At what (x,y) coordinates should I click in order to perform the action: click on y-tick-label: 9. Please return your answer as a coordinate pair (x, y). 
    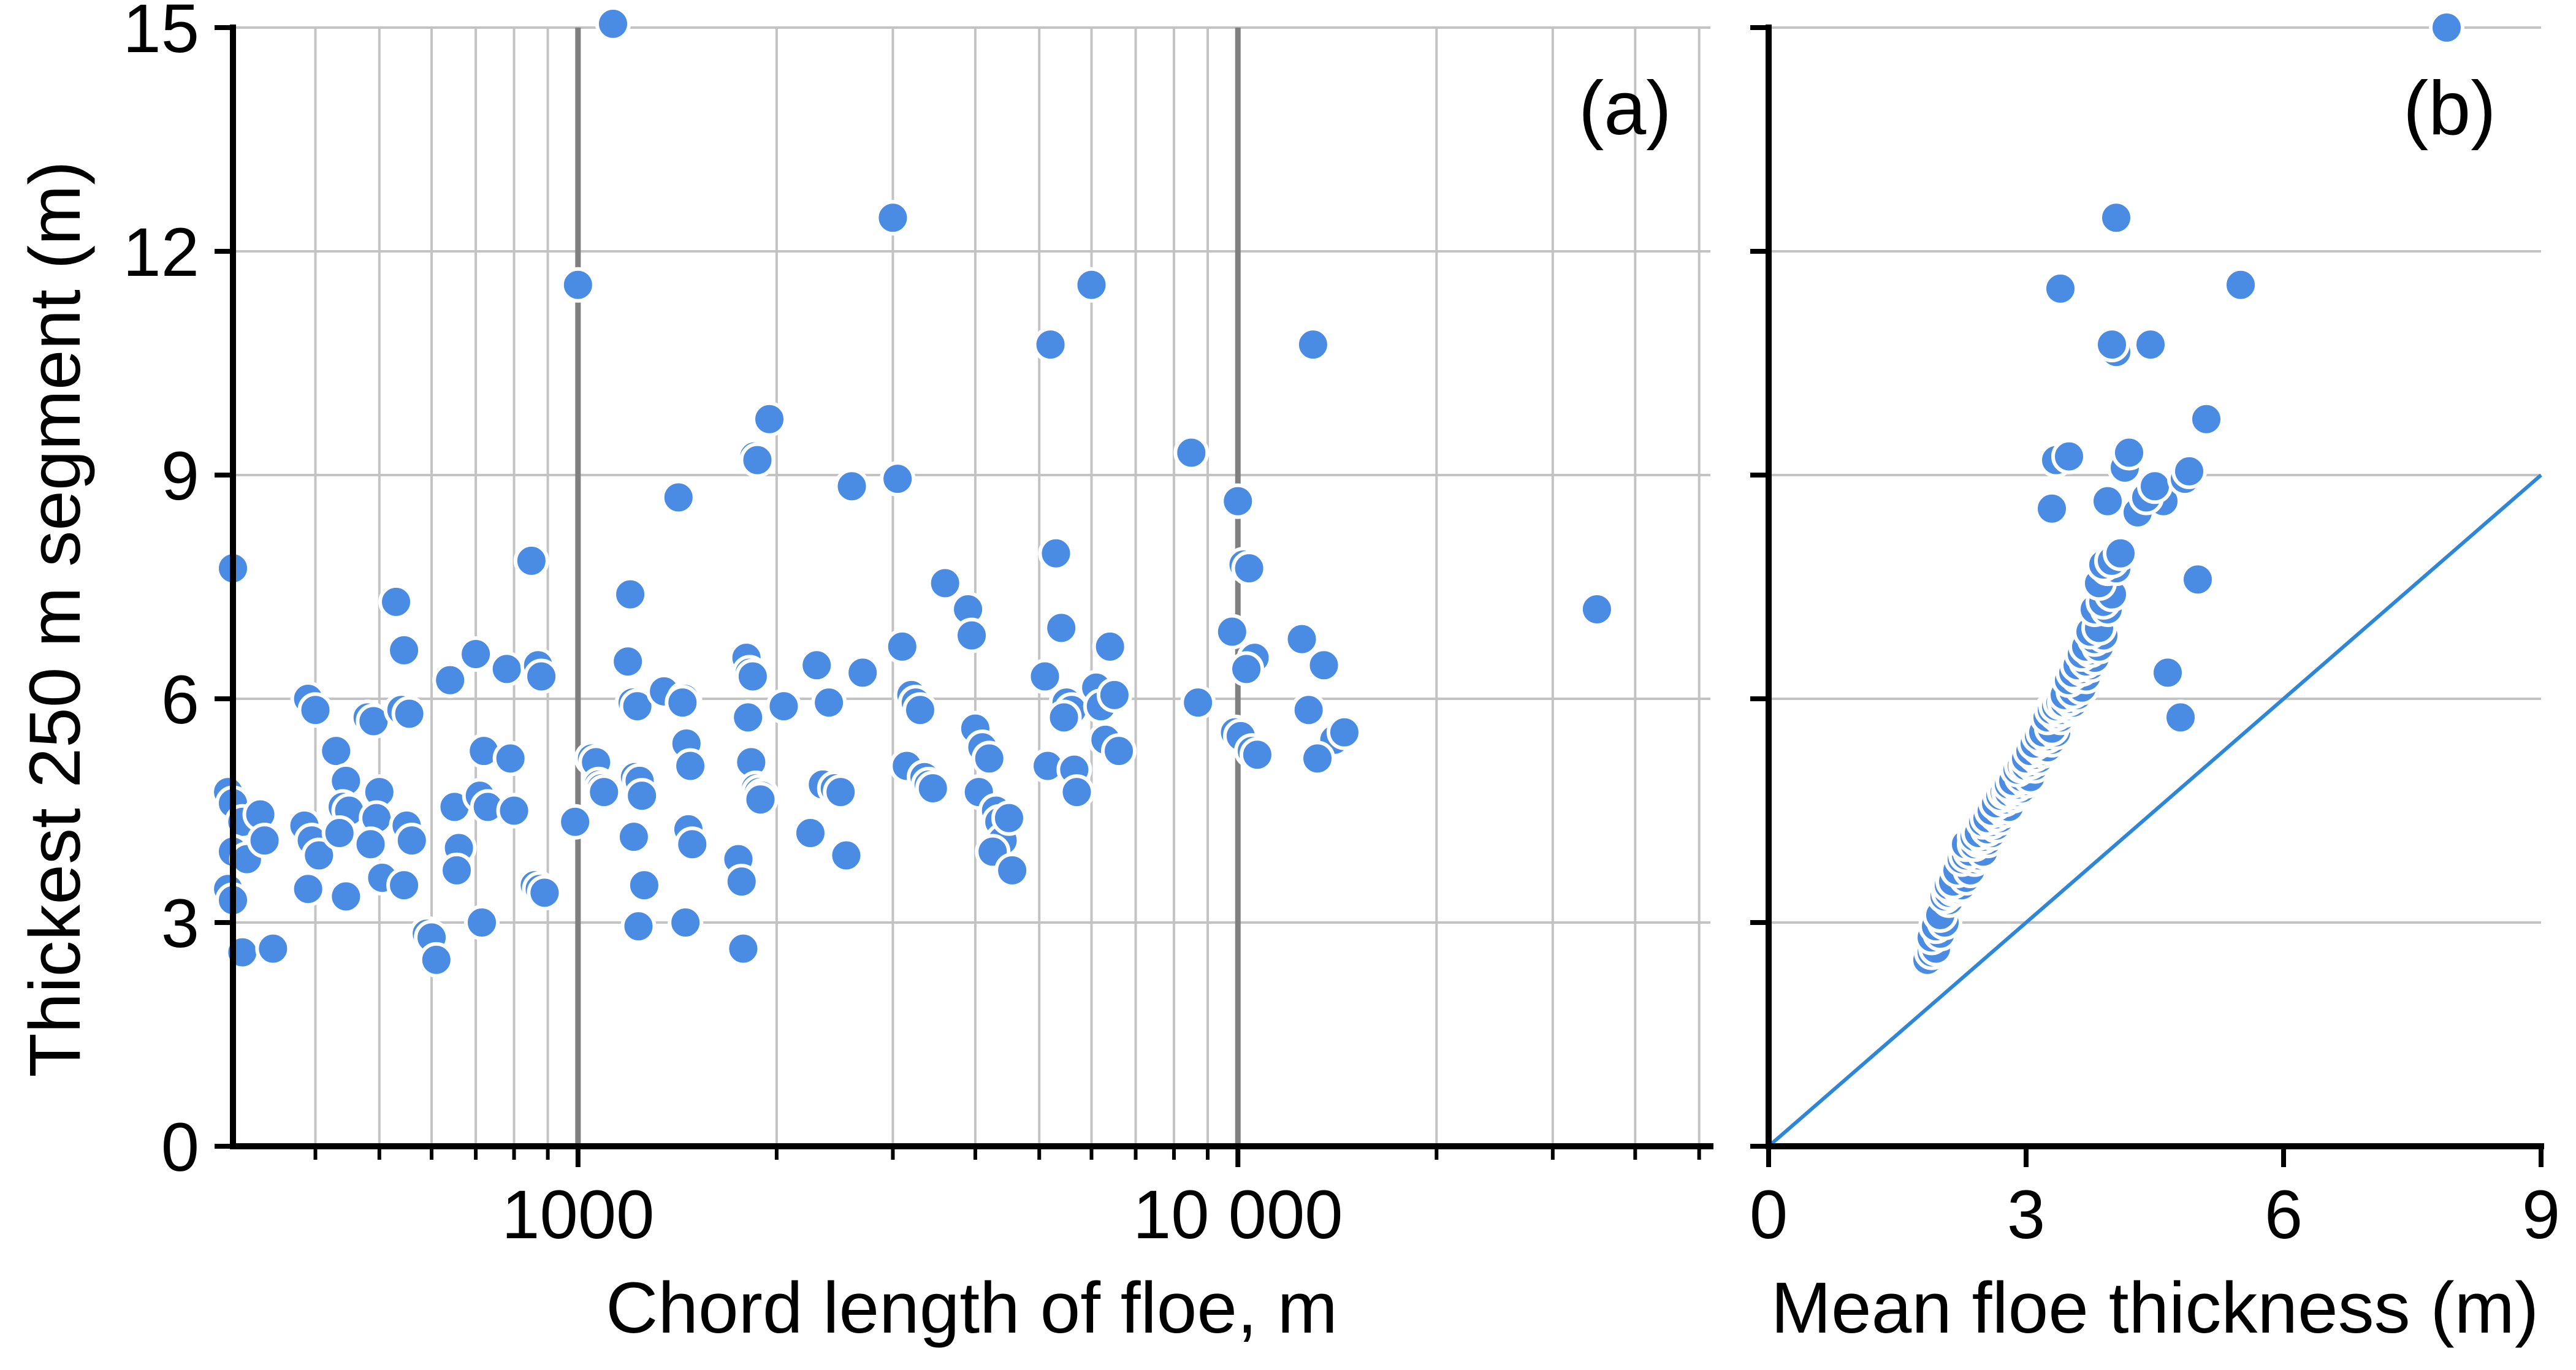
    Looking at the image, I should click on (180, 476).